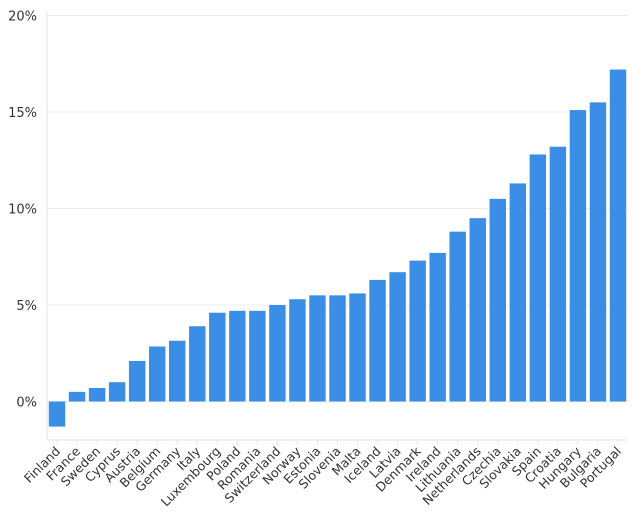 The width and height of the screenshot is (642, 514). What do you see at coordinates (97, 394) in the screenshot?
I see `bar-sweden` at bounding box center [97, 394].